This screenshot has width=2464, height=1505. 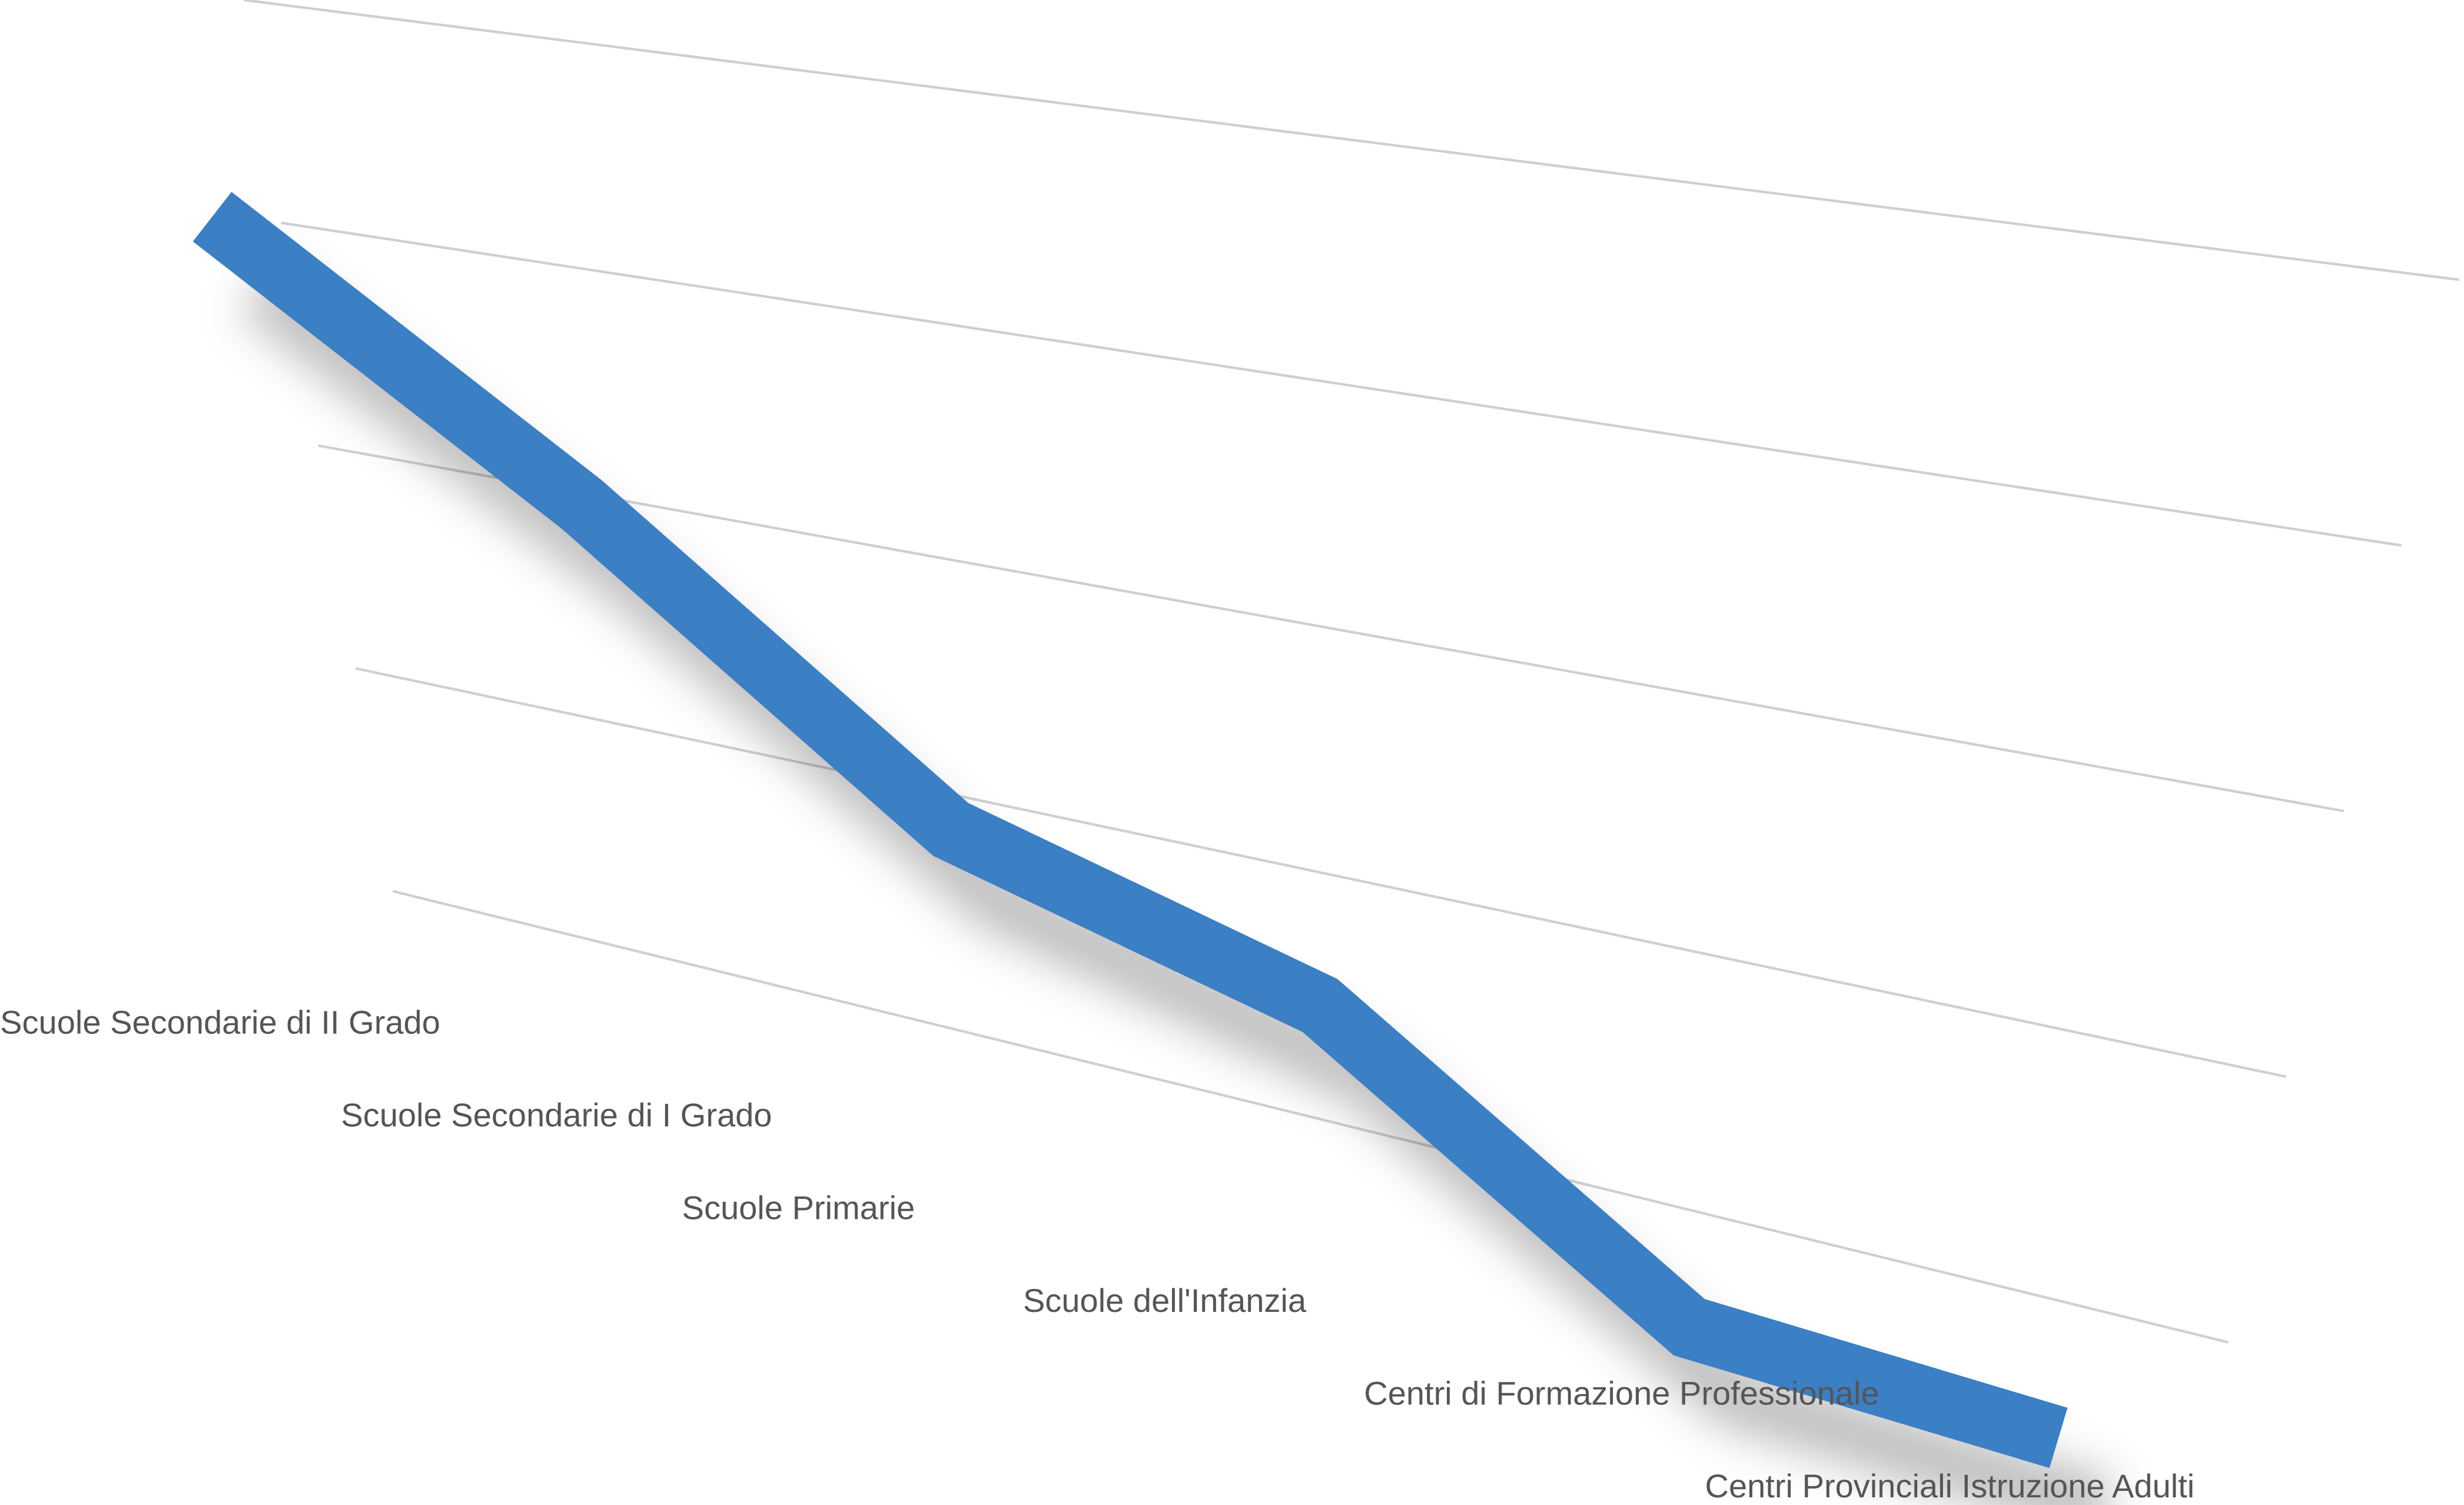 I want to click on x-tick-label: Centri di Formazione Professionale, so click(x=1622, y=1392).